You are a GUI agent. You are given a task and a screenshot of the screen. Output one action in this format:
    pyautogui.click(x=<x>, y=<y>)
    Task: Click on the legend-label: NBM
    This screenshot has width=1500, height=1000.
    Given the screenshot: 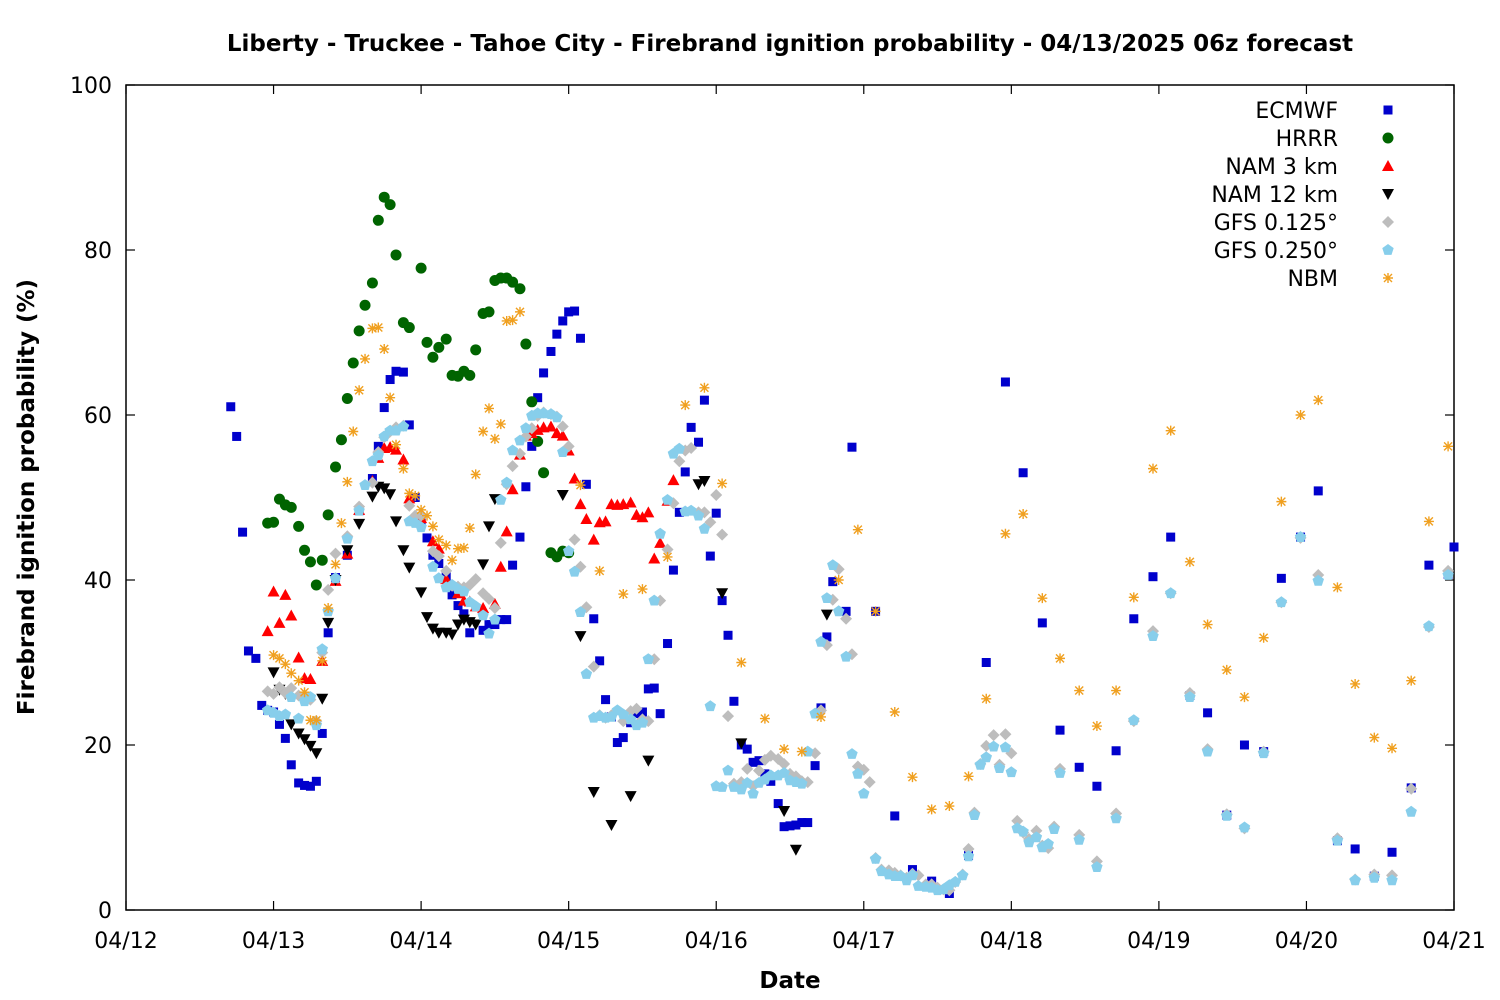 What is the action you would take?
    pyautogui.click(x=1312, y=279)
    